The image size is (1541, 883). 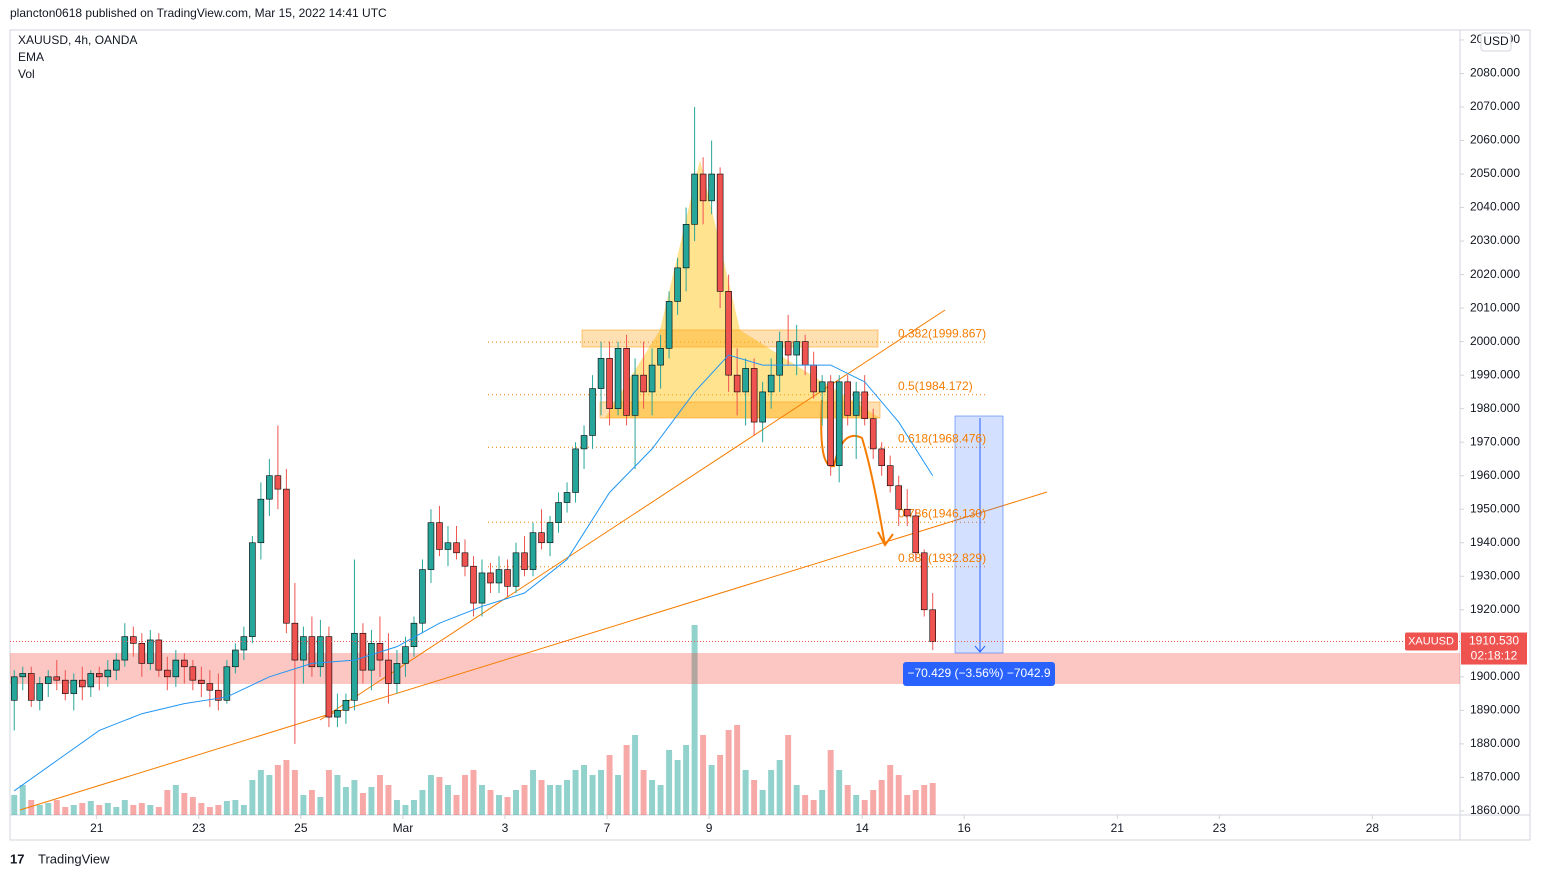 What do you see at coordinates (1495, 508) in the screenshot?
I see `y-tick-label: 1950.000` at bounding box center [1495, 508].